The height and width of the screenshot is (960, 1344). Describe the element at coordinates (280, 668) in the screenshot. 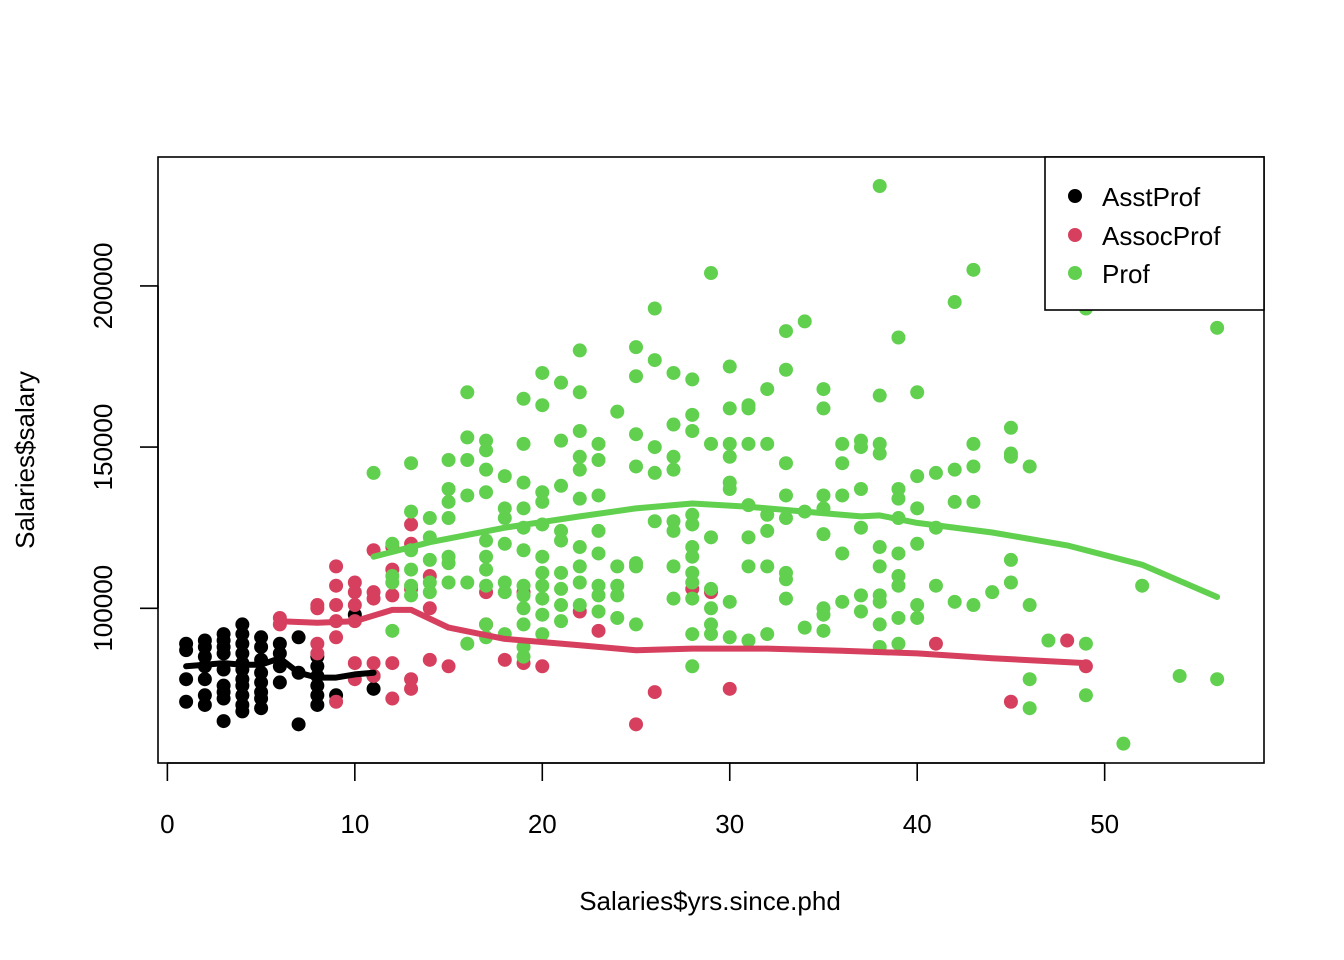

I see `smooth-line-asstprof` at that location.